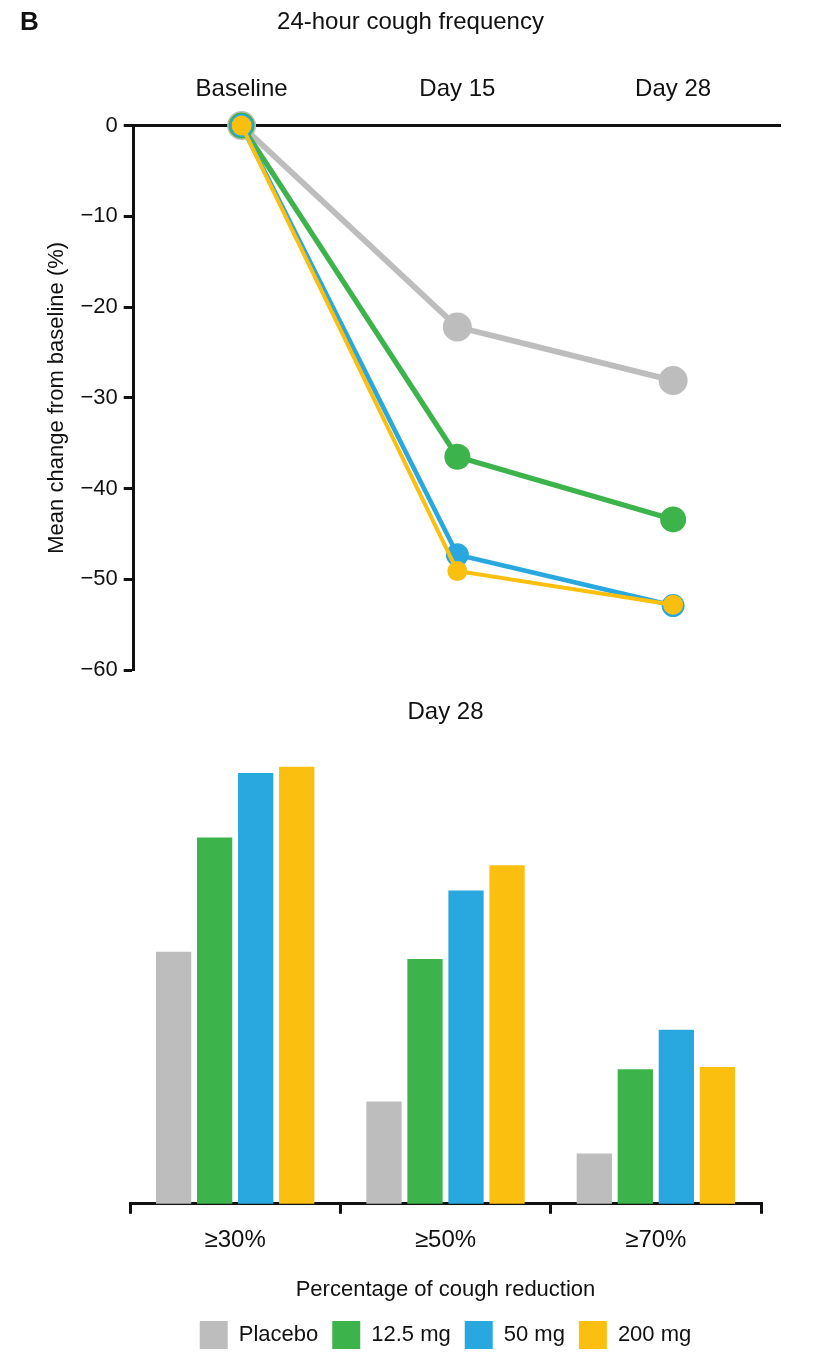 The image size is (821, 1369). What do you see at coordinates (99, 487) in the screenshot?
I see `y-tick-label: −40` at bounding box center [99, 487].